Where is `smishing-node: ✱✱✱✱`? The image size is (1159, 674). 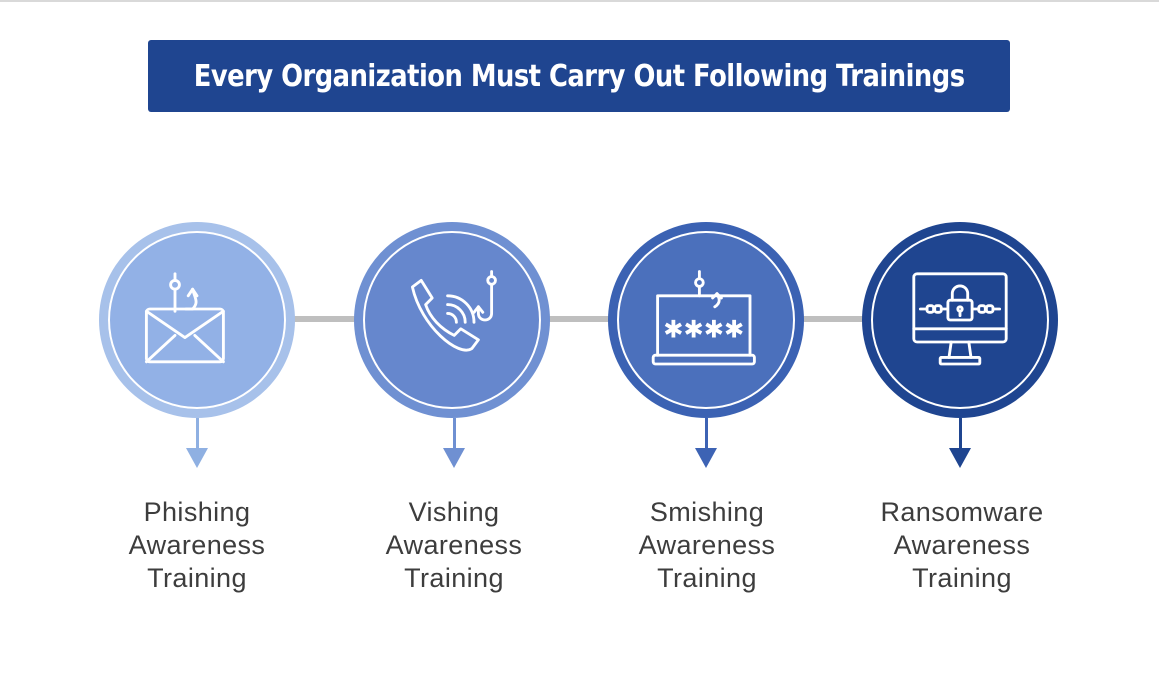 smishing-node: ✱✱✱✱ is located at coordinates (706, 320).